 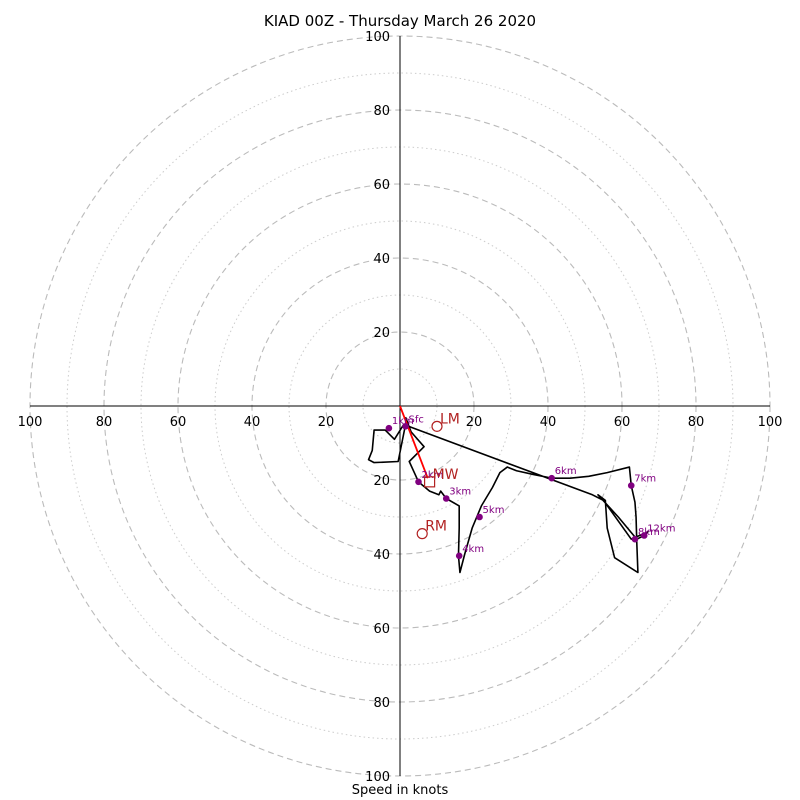 I want to click on height-label: Sfc, so click(x=416, y=419).